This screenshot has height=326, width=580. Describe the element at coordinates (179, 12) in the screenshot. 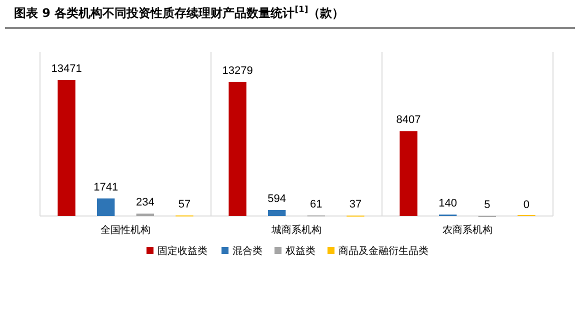

I see `chart-title: 图表 9 各类机构不同投资性质存续理财产品数量统计$^{[1]}$（款）` at that location.